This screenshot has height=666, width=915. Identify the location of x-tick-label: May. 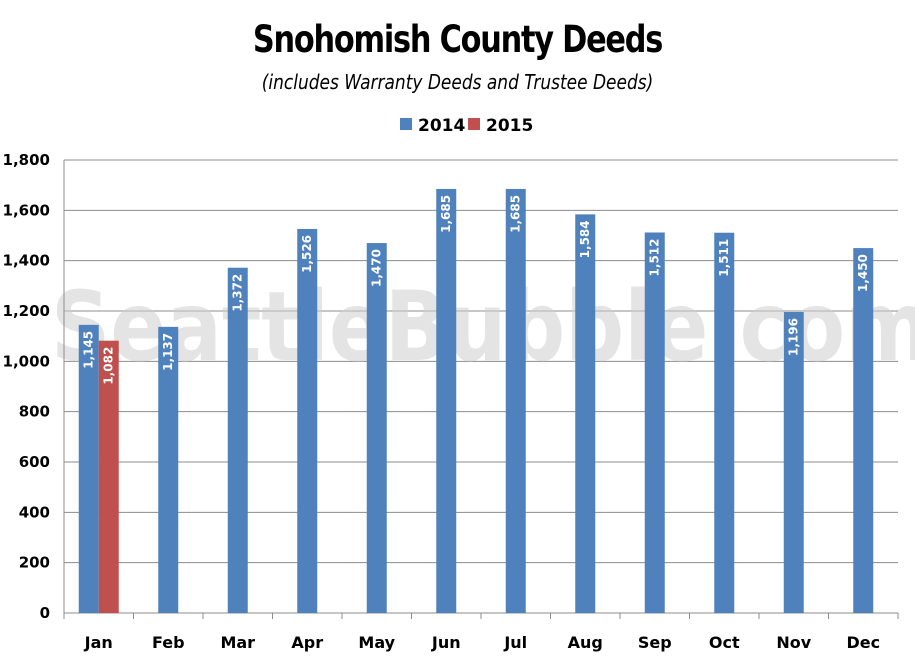
(376, 642).